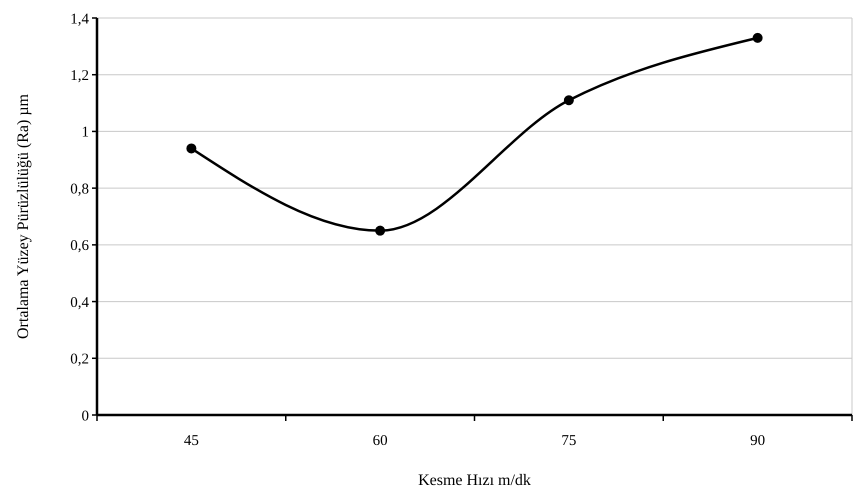 This screenshot has height=497, width=864. I want to click on x-tick-label: 45, so click(191, 441).